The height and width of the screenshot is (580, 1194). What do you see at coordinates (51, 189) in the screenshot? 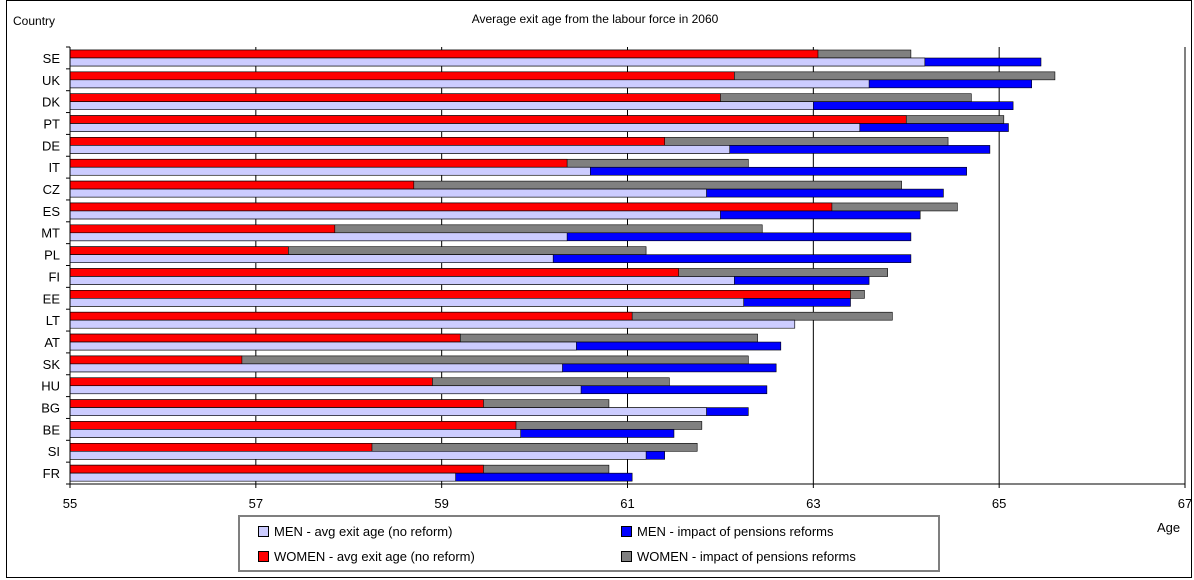
I see `y-tick-label: CZ` at bounding box center [51, 189].